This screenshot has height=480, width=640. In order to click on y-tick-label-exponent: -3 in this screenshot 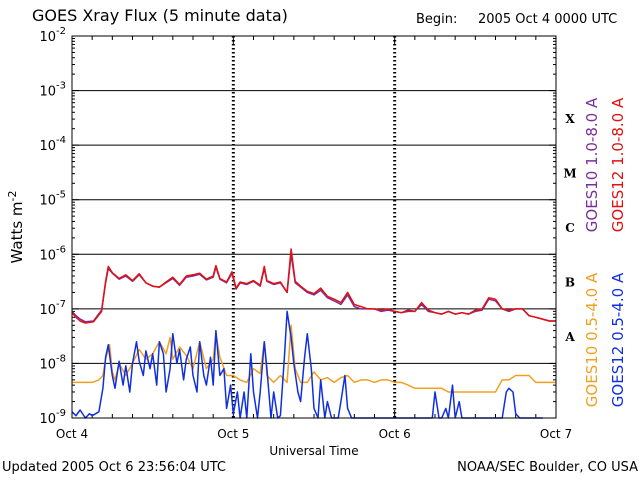, I will do `click(61, 86)`.